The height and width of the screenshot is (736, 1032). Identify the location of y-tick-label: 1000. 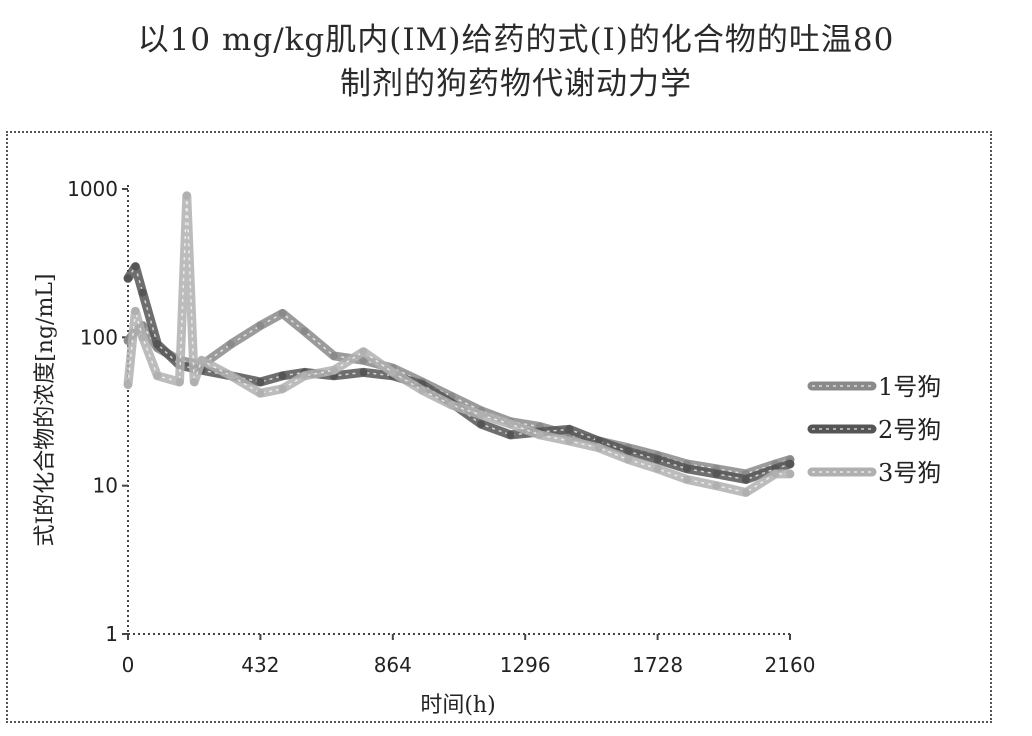
(92, 189).